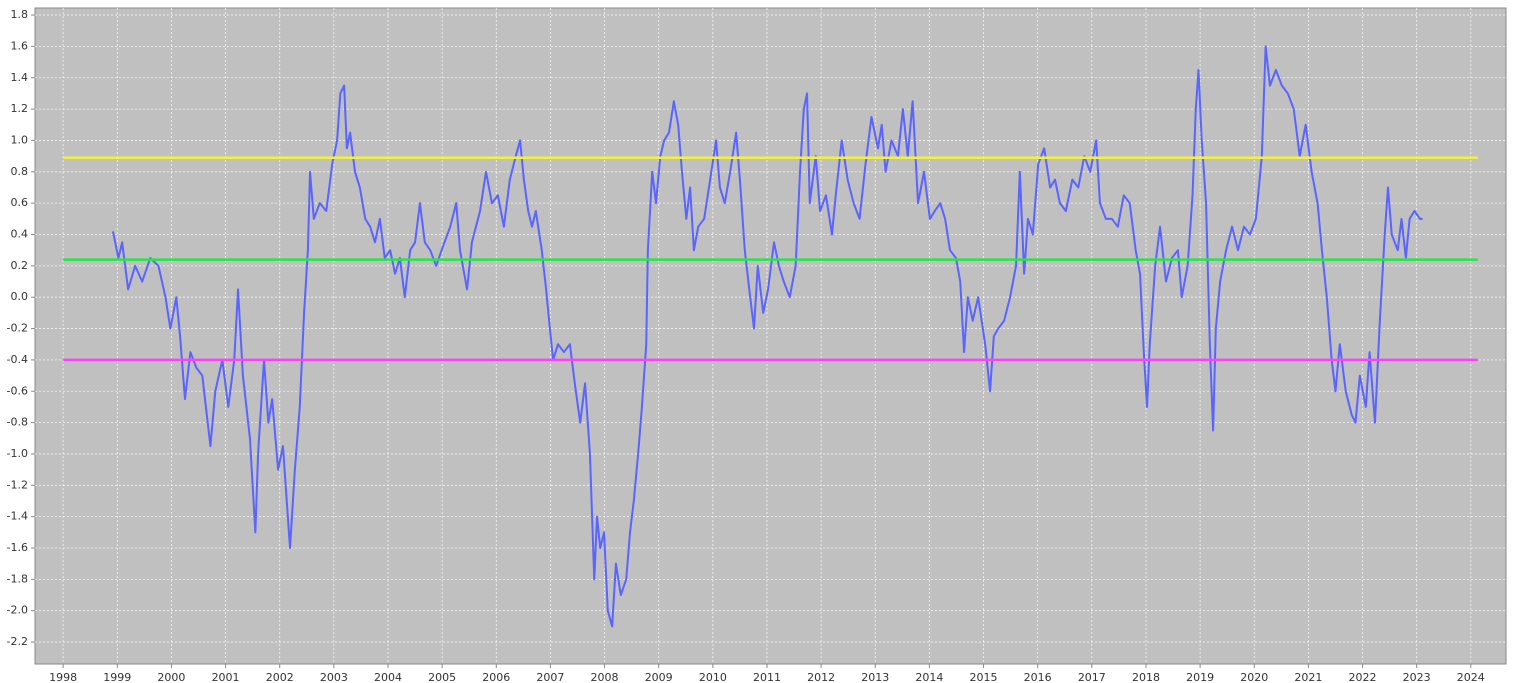 This screenshot has height=683, width=1514. I want to click on y-tick-label: 1.6, so click(20, 45).